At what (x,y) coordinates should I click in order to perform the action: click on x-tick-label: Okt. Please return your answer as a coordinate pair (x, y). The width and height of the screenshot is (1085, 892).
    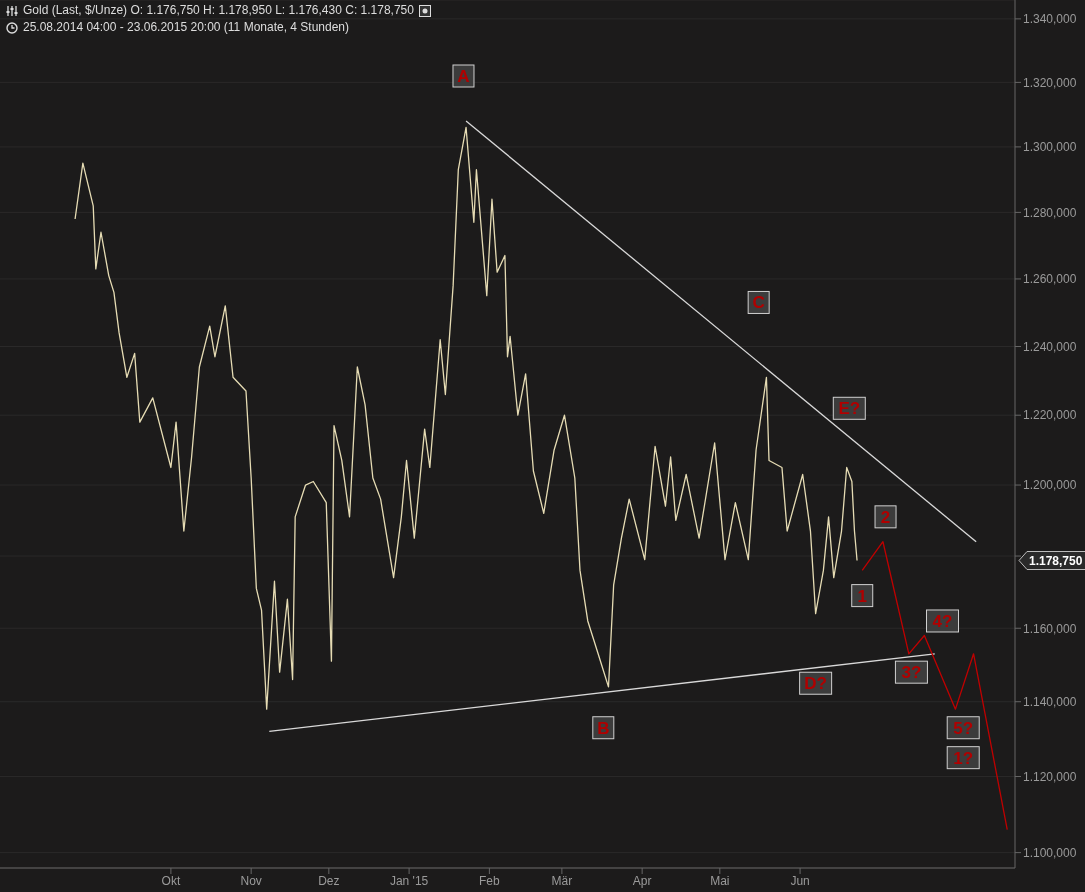
    Looking at the image, I should click on (171, 880).